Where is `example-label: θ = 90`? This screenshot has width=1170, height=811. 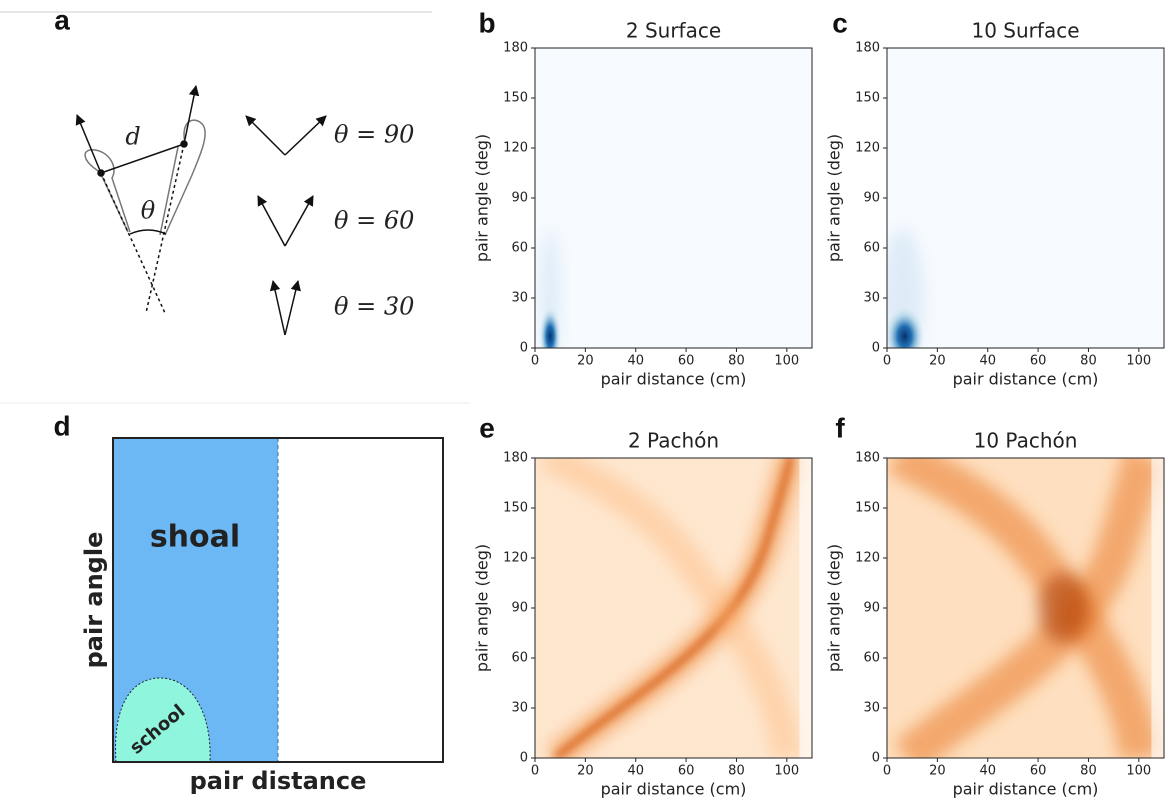
example-label: θ = 90 is located at coordinates (374, 135).